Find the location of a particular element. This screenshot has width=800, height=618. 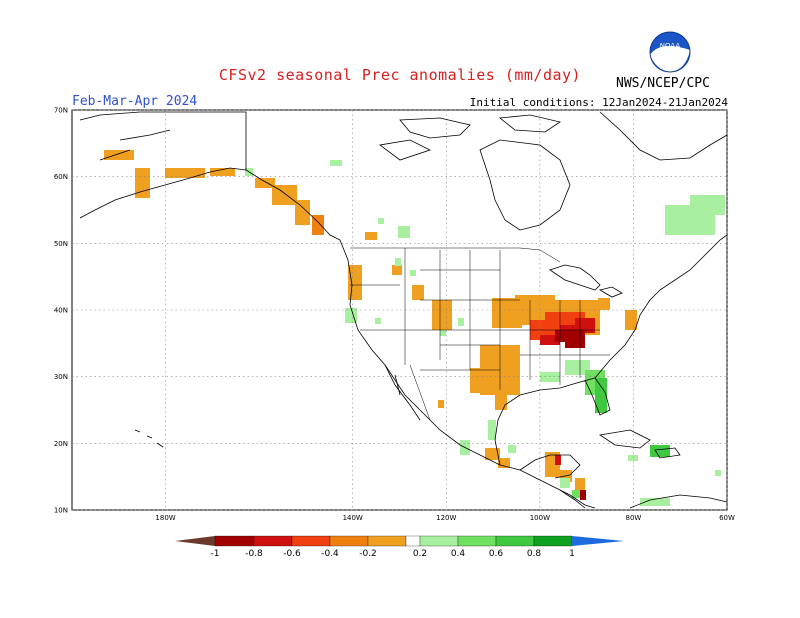

political-borders is located at coordinates (480, 334).